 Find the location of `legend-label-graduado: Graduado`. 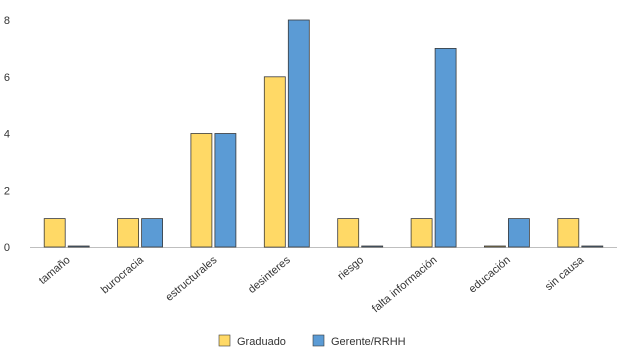

legend-label-graduado: Graduado is located at coordinates (261, 342).